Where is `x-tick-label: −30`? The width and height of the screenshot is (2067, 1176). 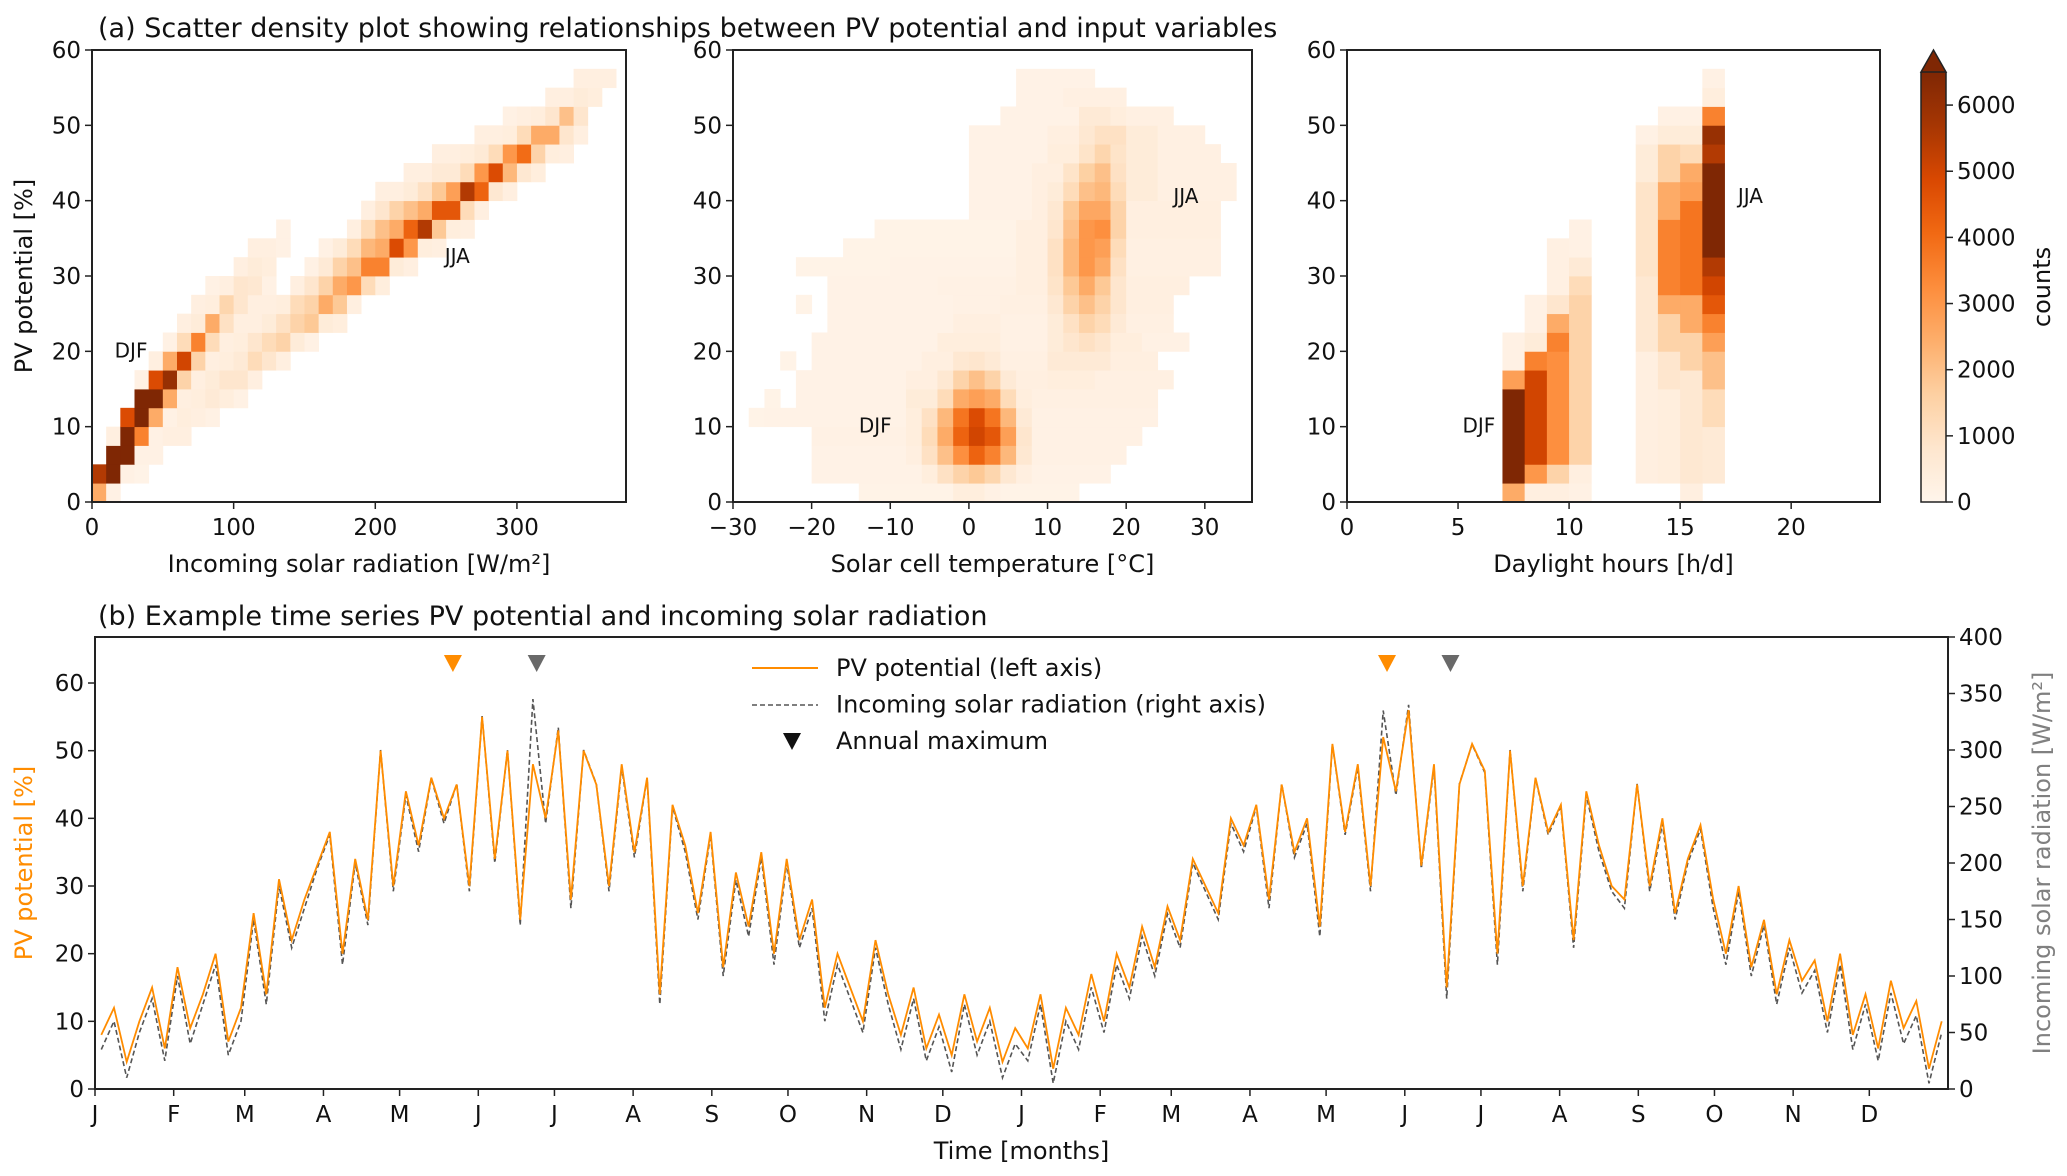 x-tick-label: −30 is located at coordinates (733, 528).